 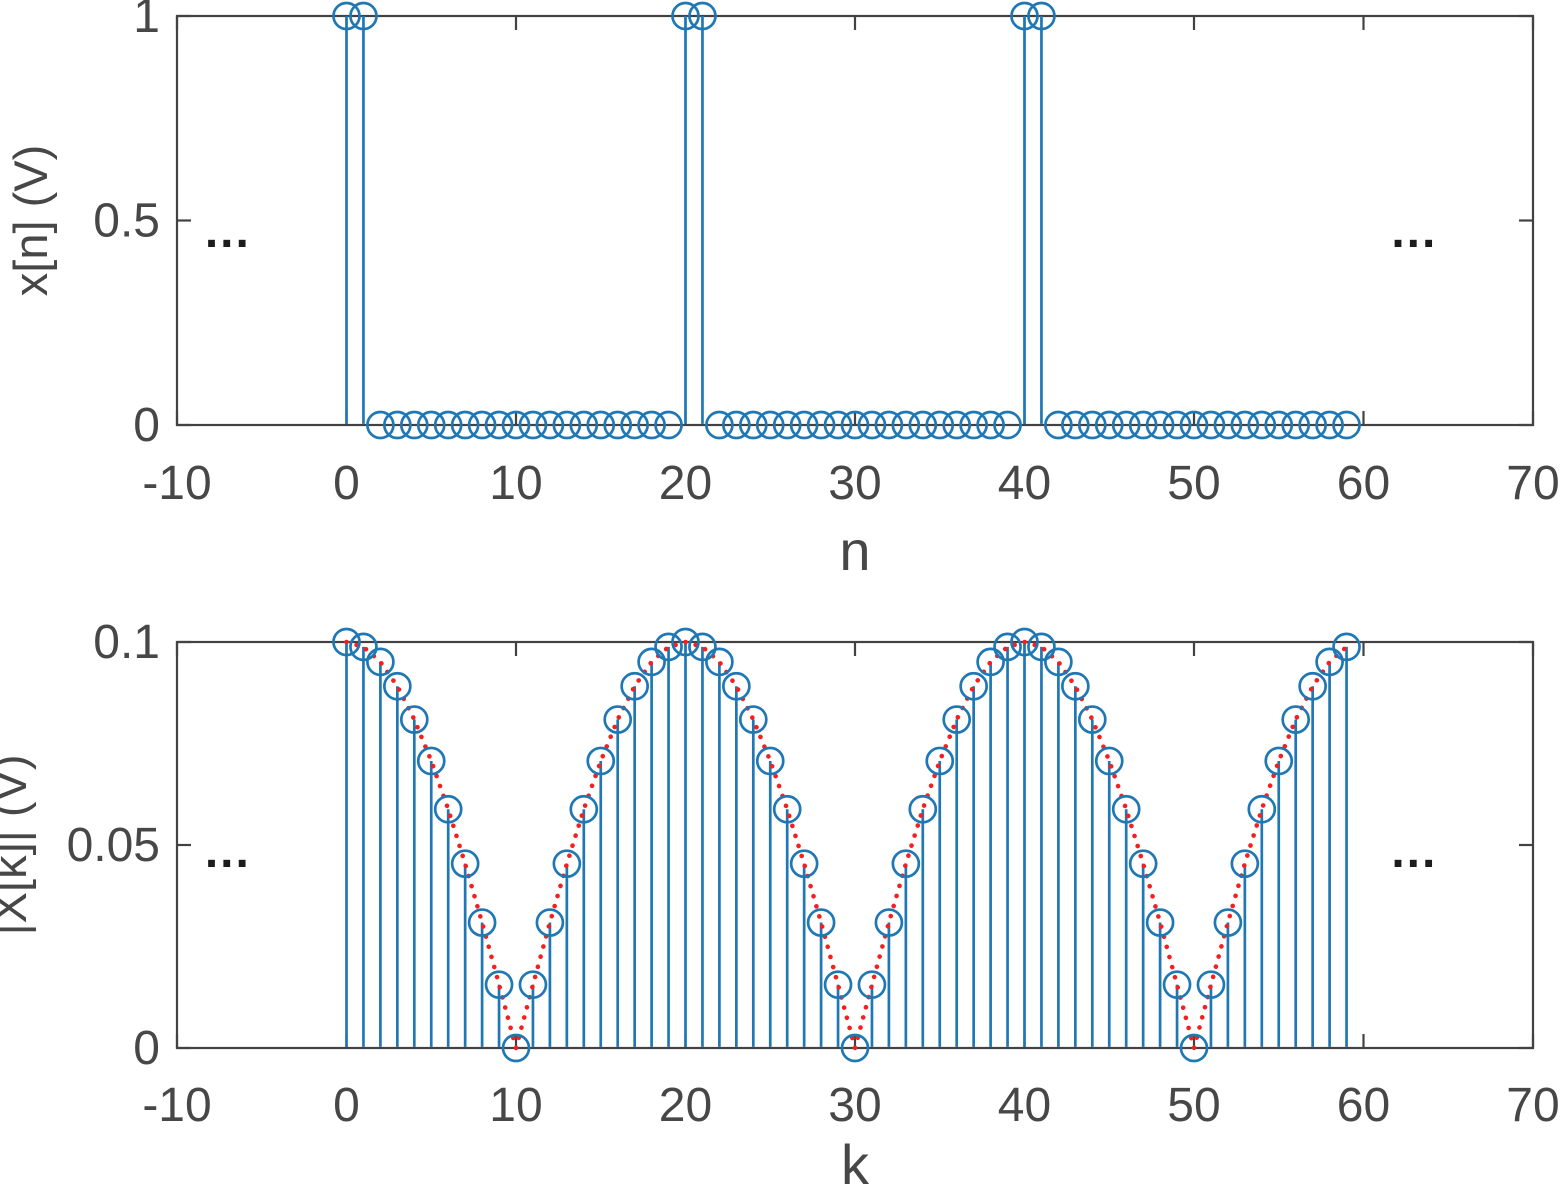 I want to click on y-axis-label: x[n] (V), so click(x=30, y=220).